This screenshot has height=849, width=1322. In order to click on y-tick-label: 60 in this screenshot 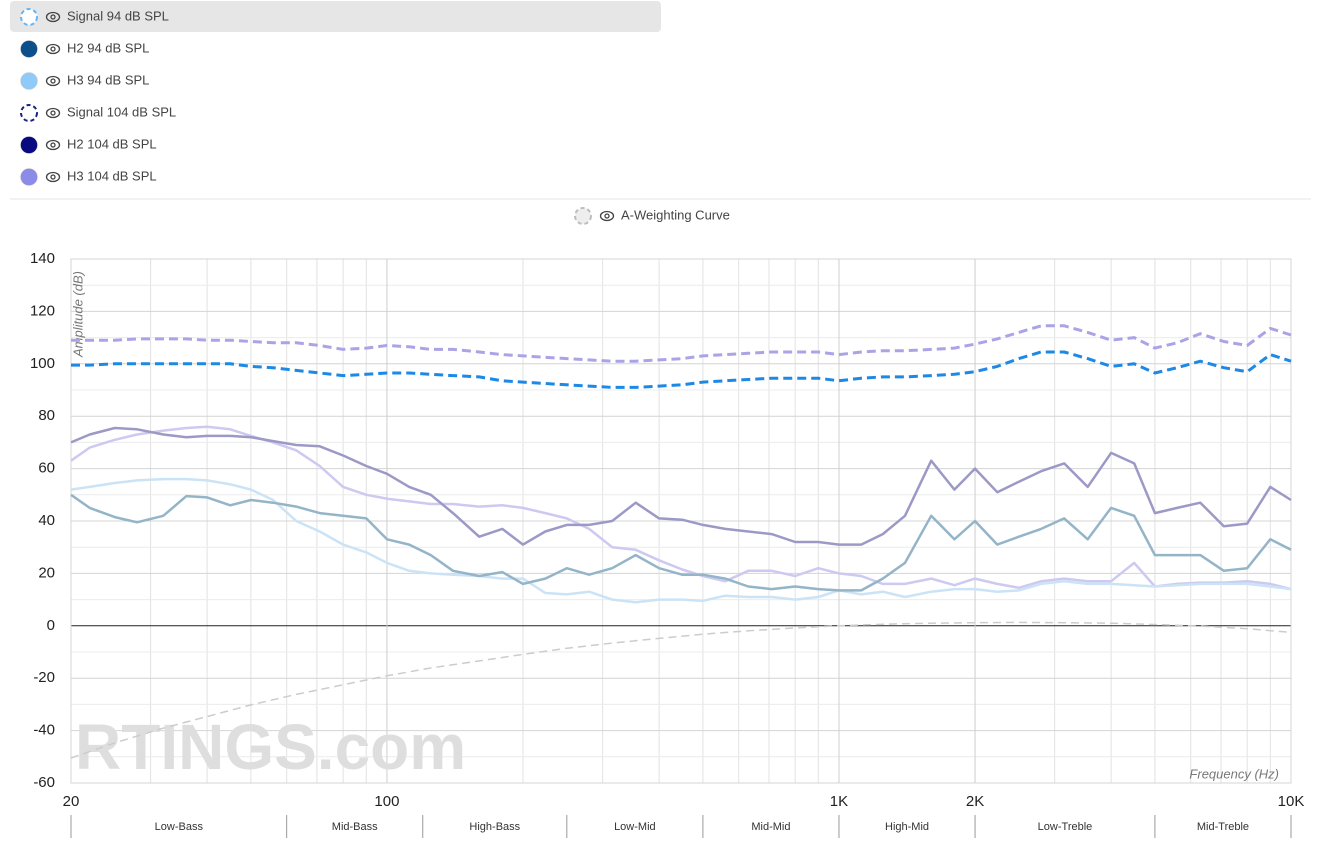, I will do `click(46, 468)`.